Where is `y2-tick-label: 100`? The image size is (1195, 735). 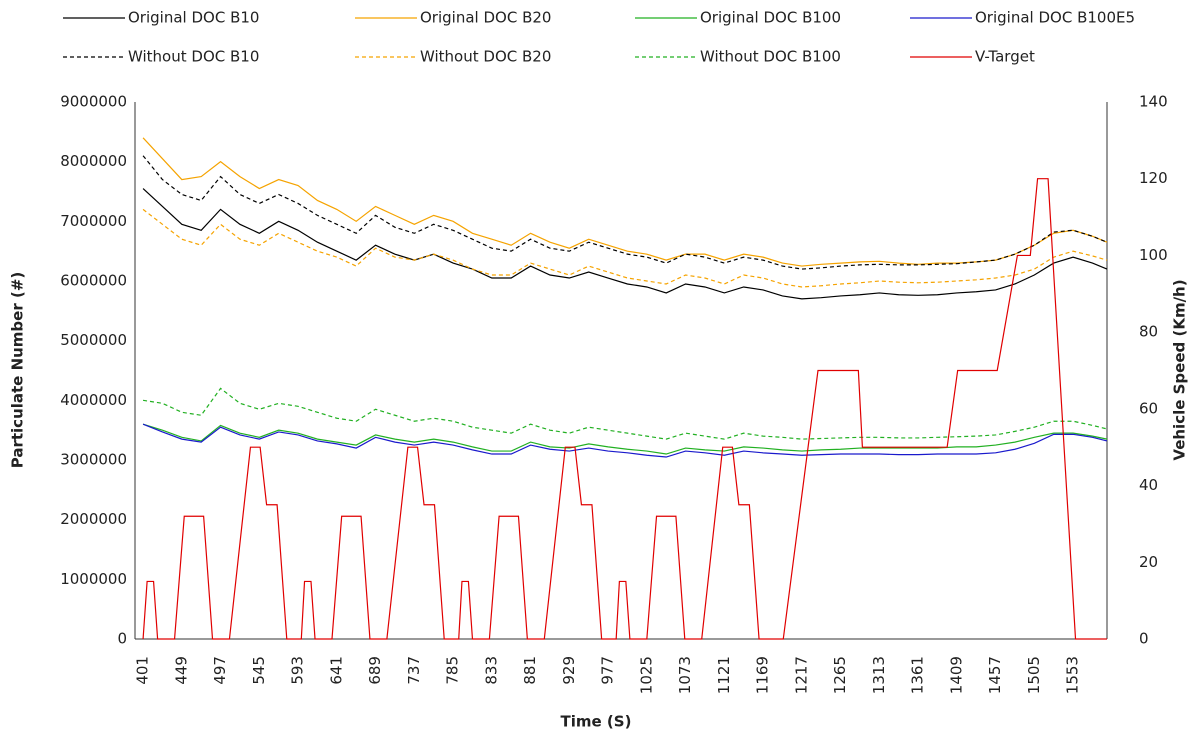
y2-tick-label: 100 is located at coordinates (1153, 255).